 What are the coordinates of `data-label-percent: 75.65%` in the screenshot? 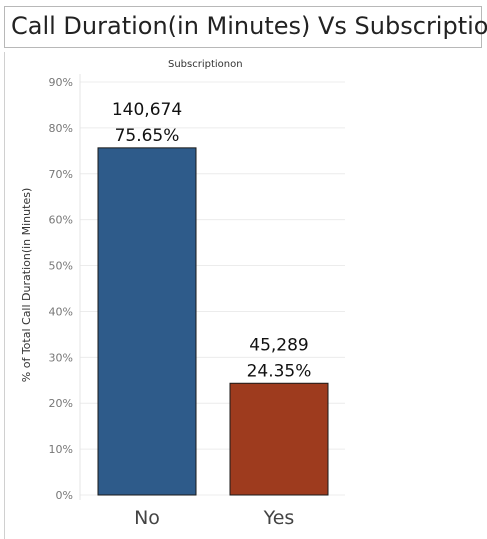 It's located at (147, 136).